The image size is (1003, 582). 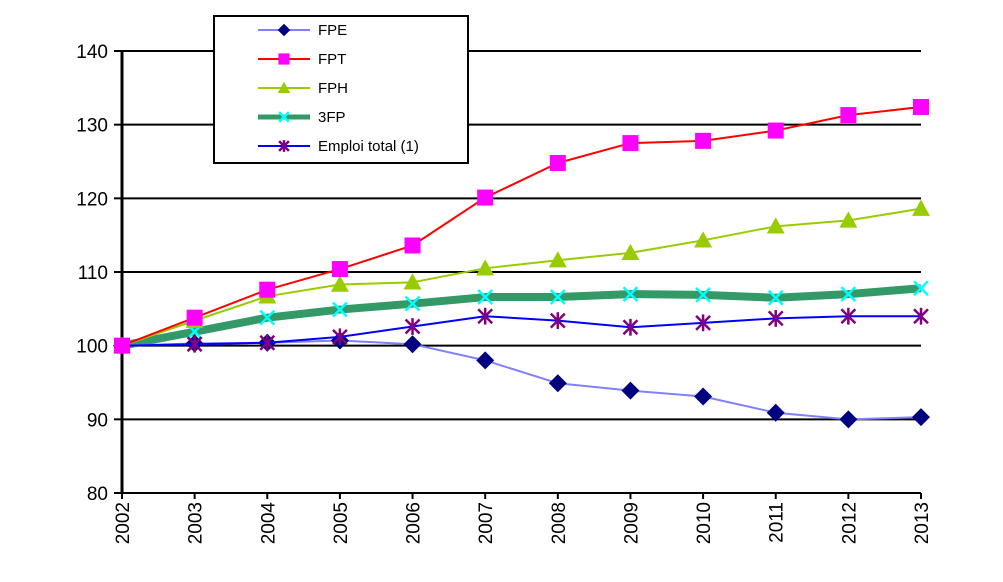 What do you see at coordinates (332, 30) in the screenshot?
I see `legend-label: FPE` at bounding box center [332, 30].